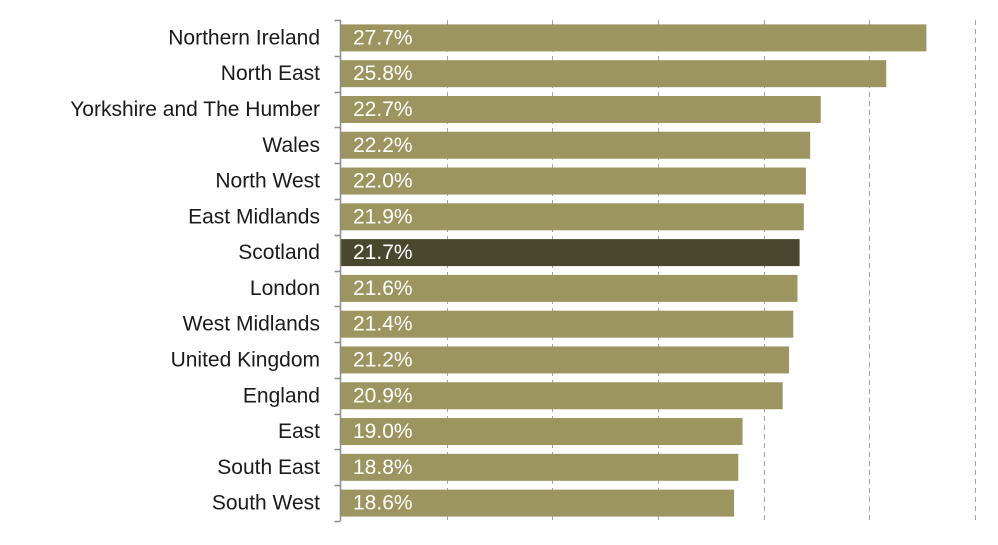  Describe the element at coordinates (195, 109) in the screenshot. I see `category-label: Yorkshire and The Humber` at that location.